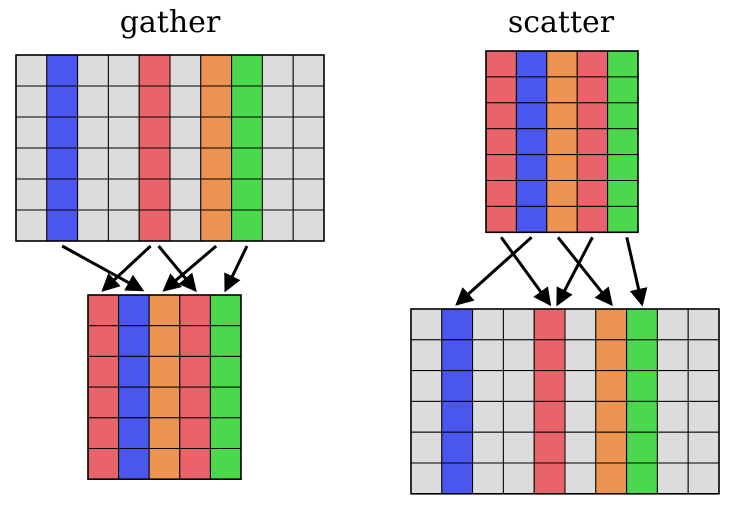 The image size is (738, 507). I want to click on gather-source-cell-c0-r0, so click(31, 70).